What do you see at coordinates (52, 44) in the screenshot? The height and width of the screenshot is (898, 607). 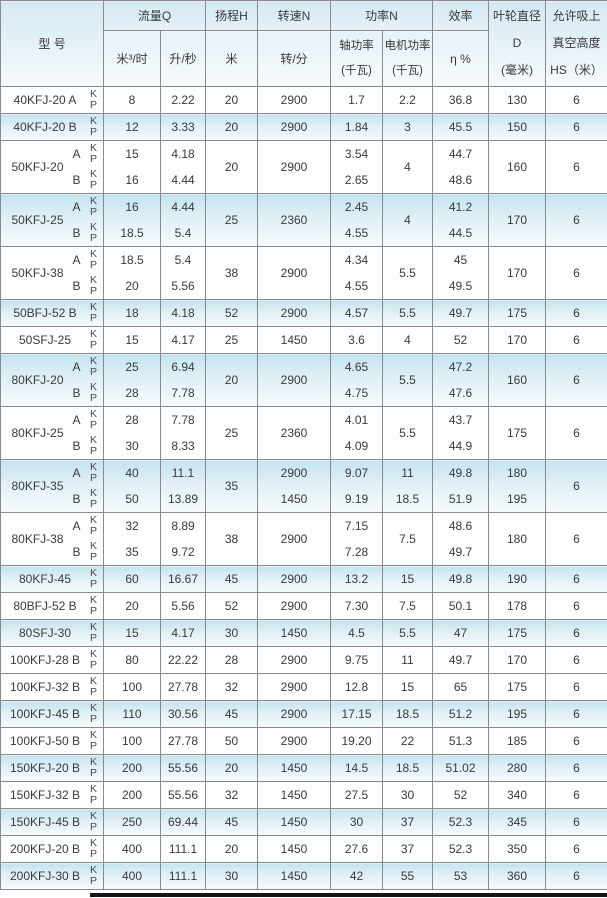 I see `col-header-model: 型 号` at bounding box center [52, 44].